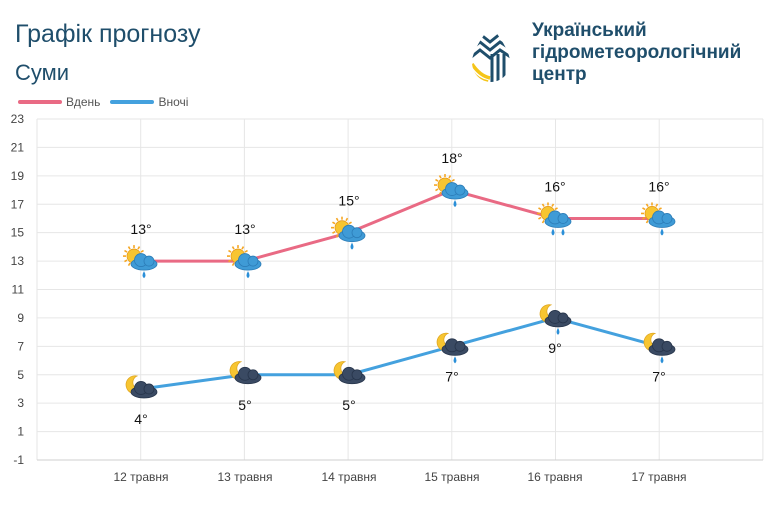 This screenshot has width=773, height=523. What do you see at coordinates (18, 261) in the screenshot?
I see `y-tick-label: 13` at bounding box center [18, 261].